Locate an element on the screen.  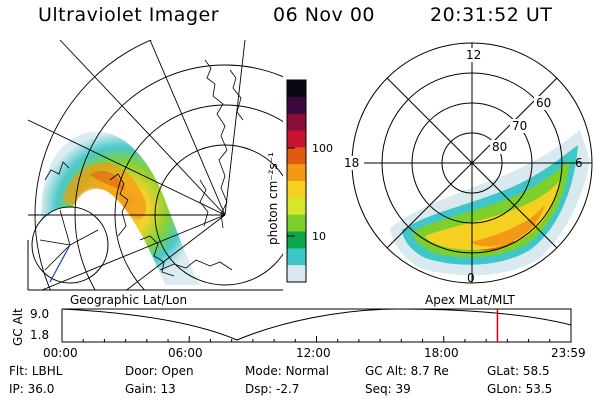
status-mode: Mode: Normal is located at coordinates (287, 371).